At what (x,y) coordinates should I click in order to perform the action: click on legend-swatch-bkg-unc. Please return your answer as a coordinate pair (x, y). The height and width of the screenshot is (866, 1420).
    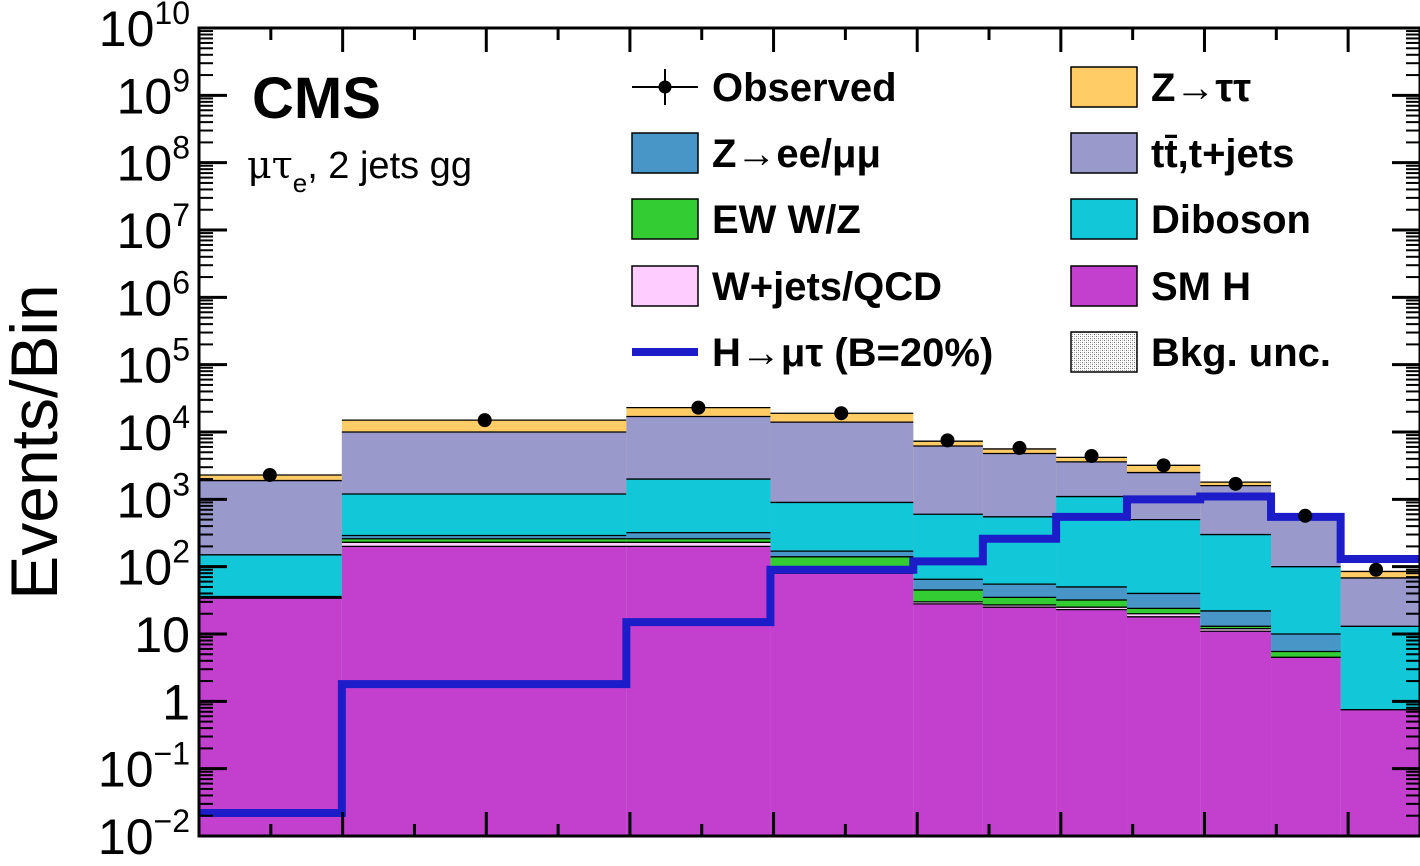
    Looking at the image, I should click on (1104, 352).